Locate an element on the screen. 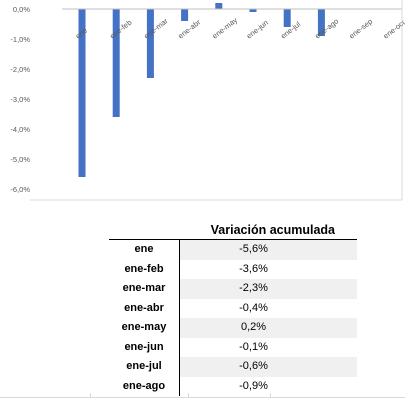  row-label: ene-jun is located at coordinates (144, 347).